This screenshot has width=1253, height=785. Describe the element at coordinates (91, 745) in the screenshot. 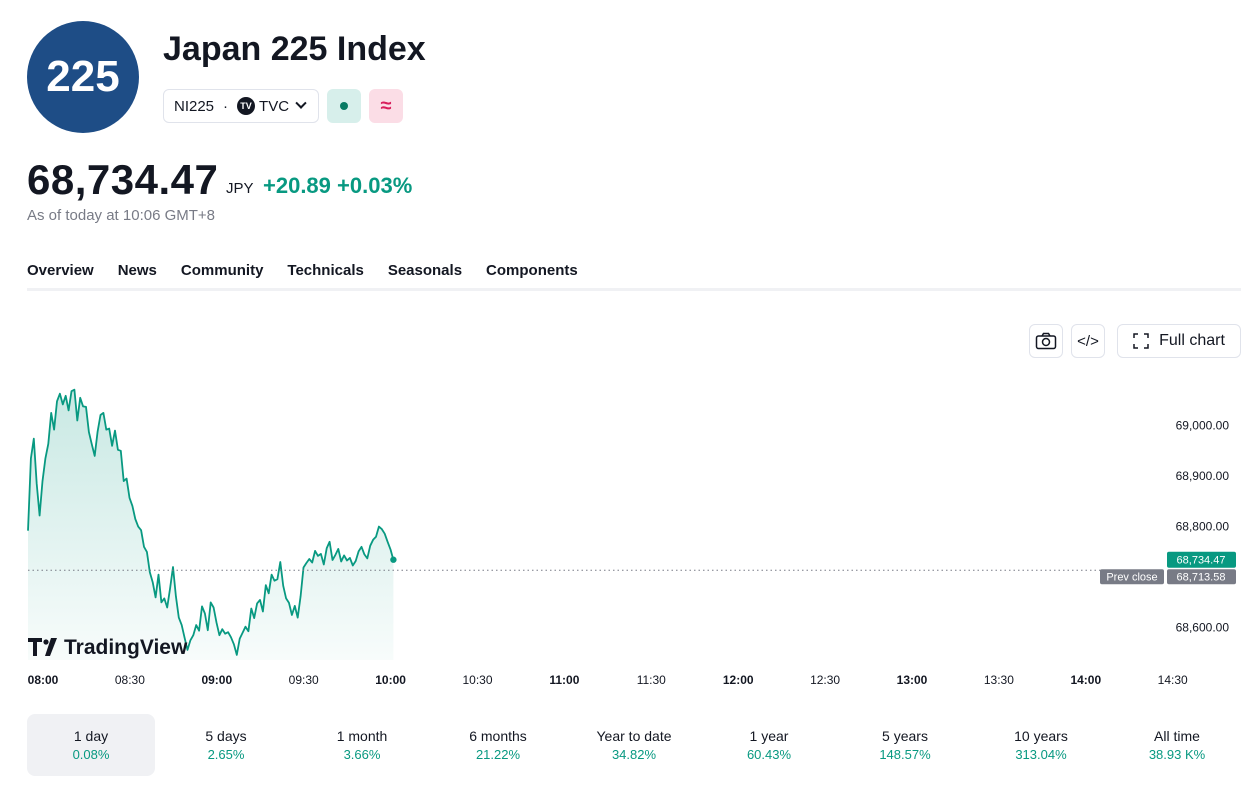

I see `period-1-day: 1 day 0.08%` at that location.